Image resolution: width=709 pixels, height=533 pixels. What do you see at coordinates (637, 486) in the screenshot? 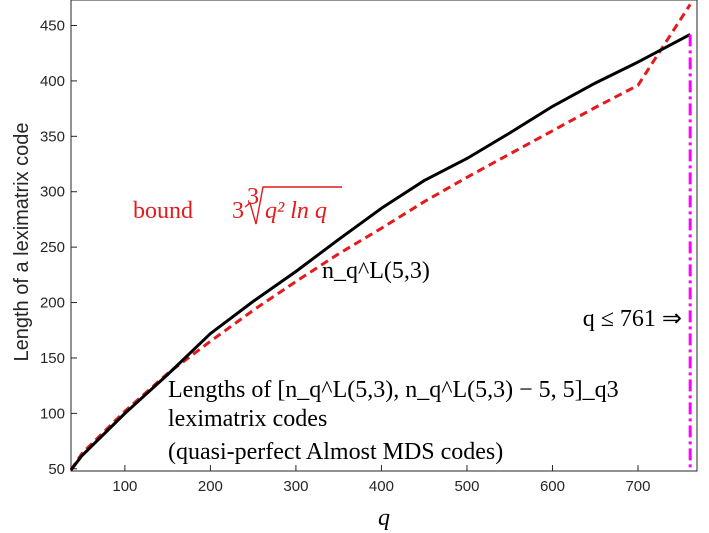
I see `x-tick-label: 700` at bounding box center [637, 486].